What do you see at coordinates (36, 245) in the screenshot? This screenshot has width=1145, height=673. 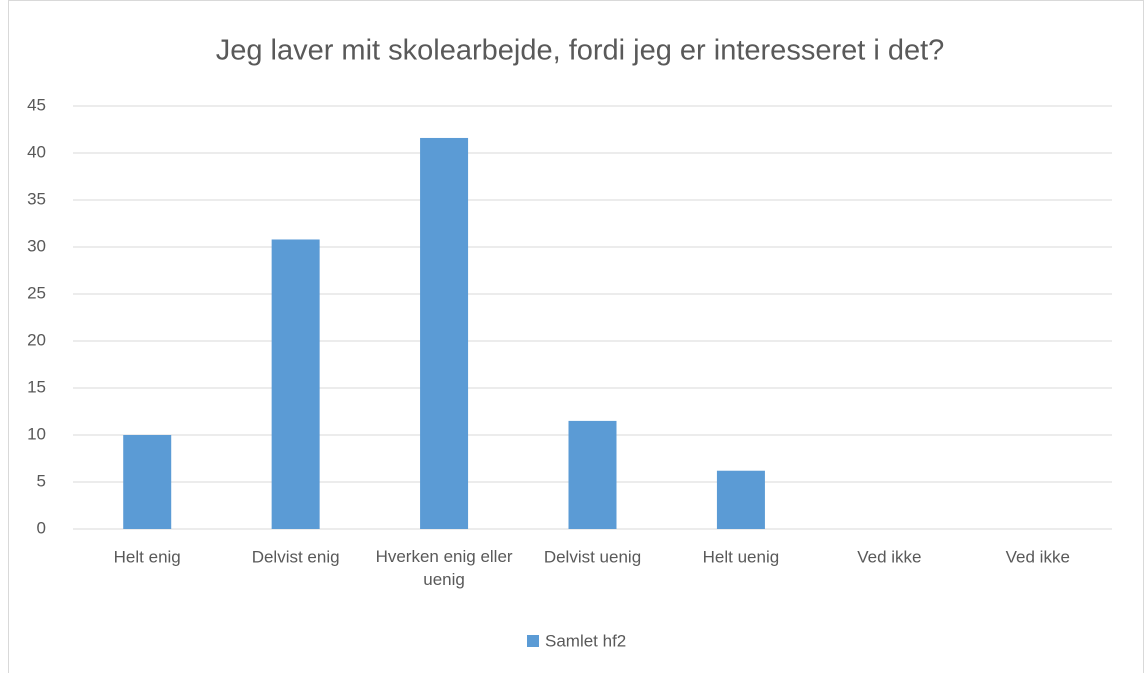 I see `y-tick-label: 30` at bounding box center [36, 245].